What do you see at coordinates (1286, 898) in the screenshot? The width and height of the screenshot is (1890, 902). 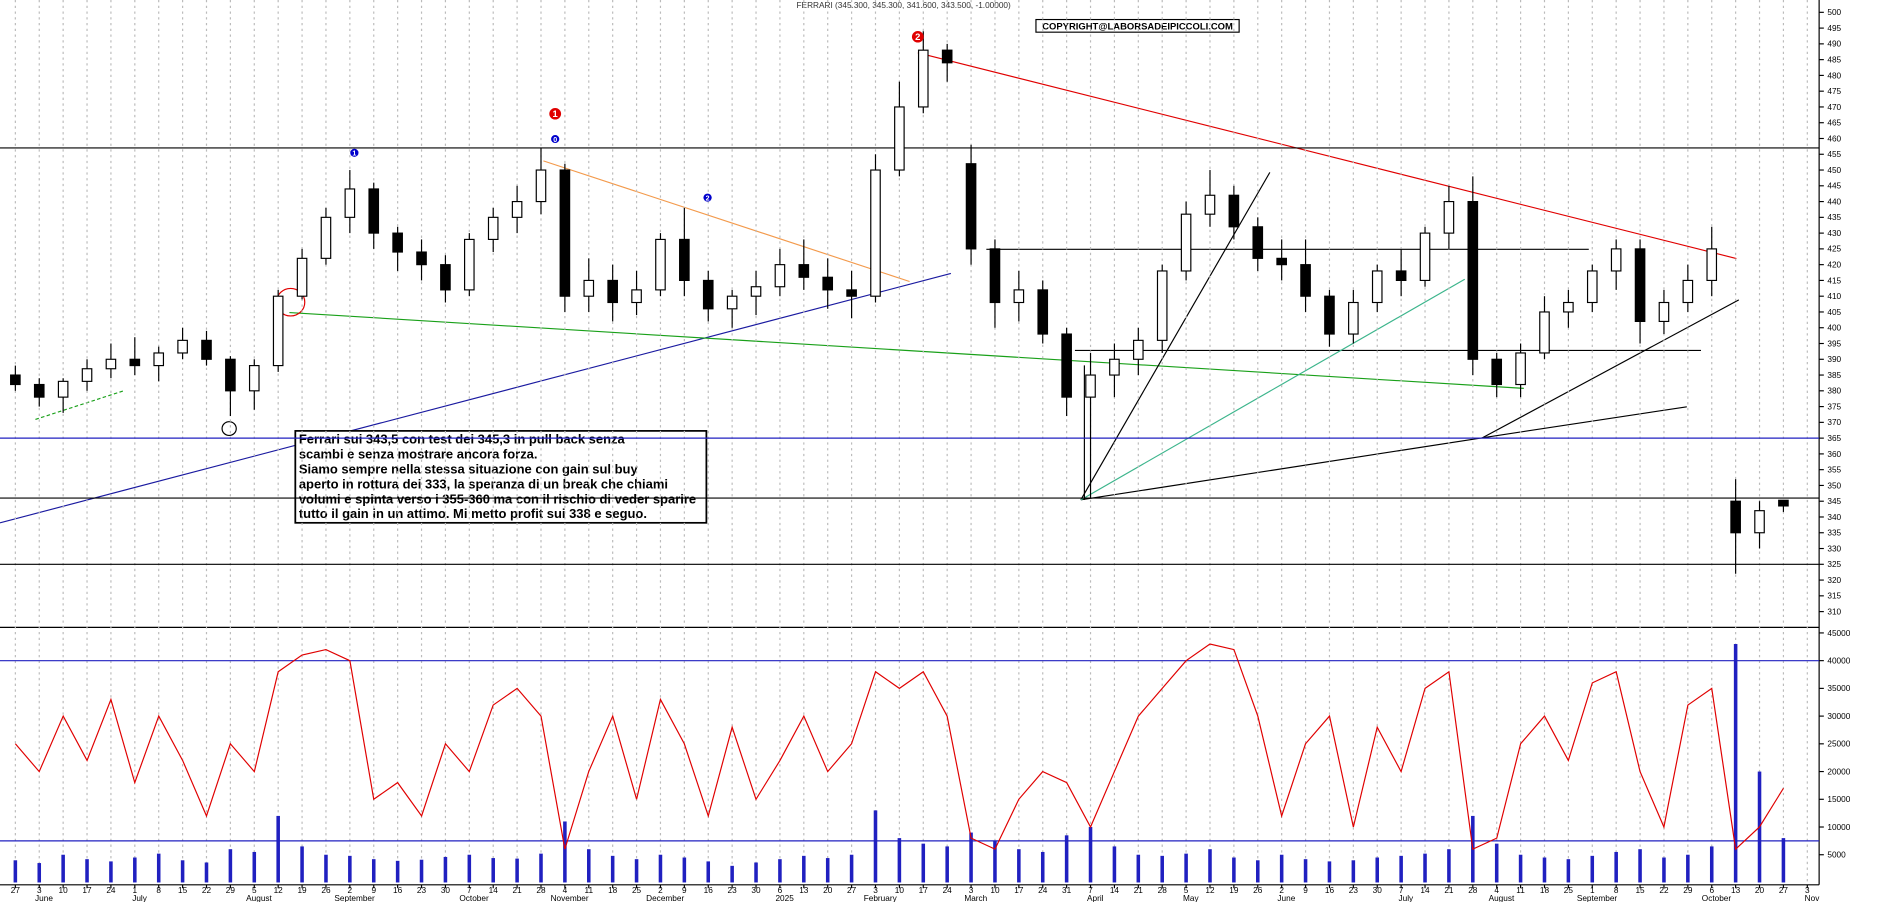 I see `month-label: June` at bounding box center [1286, 898].